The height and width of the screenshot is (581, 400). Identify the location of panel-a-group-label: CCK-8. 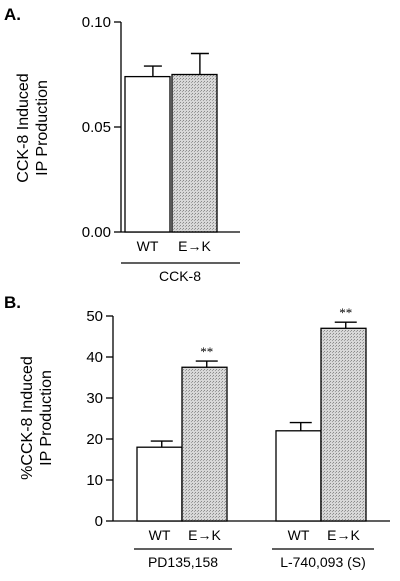
(180, 276).